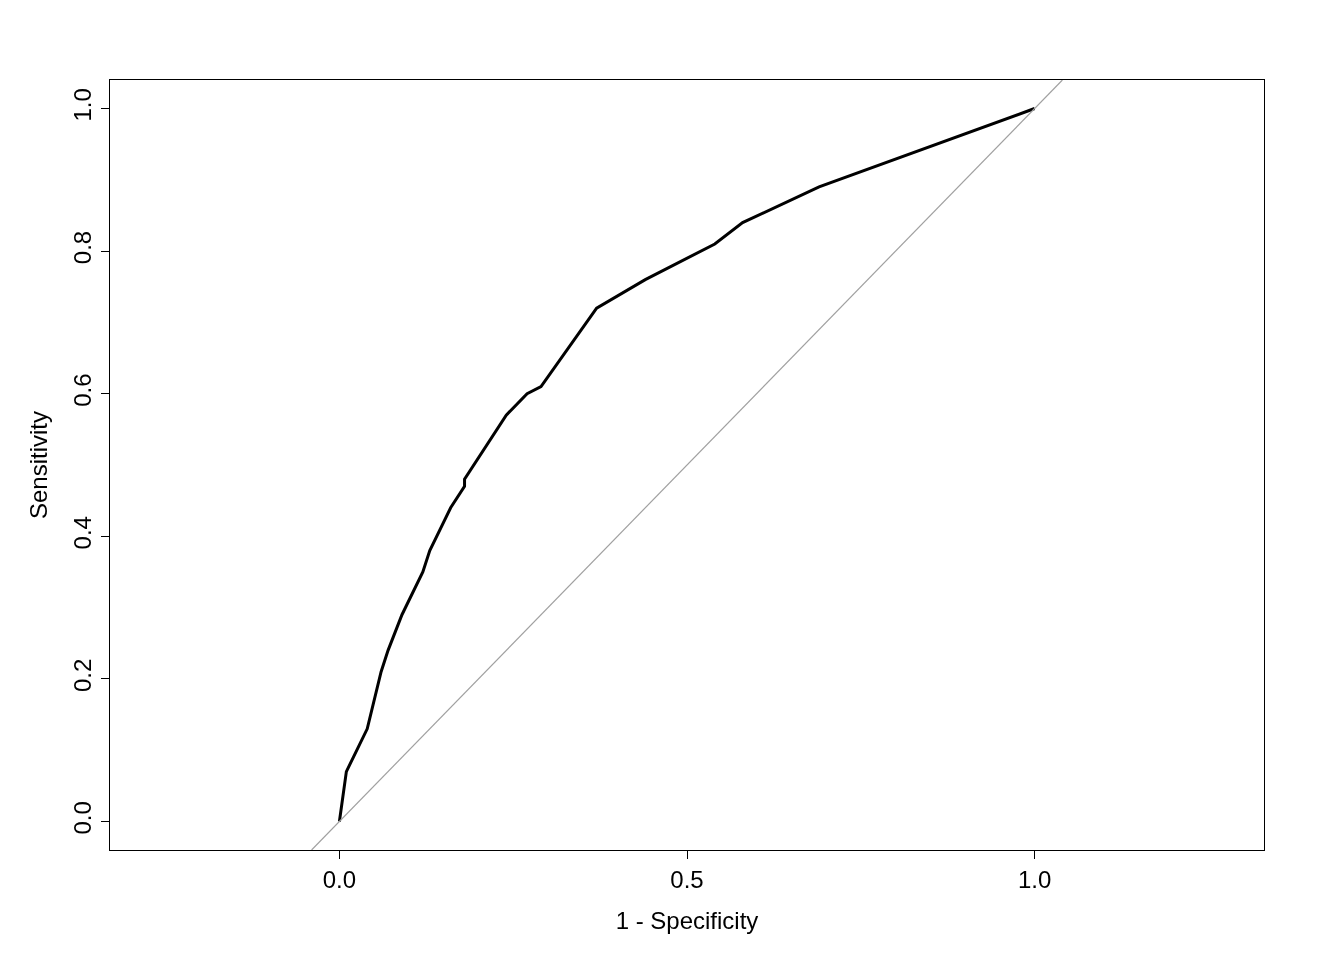 This screenshot has height=960, width=1344. Describe the element at coordinates (83, 675) in the screenshot. I see `y-tick-label: 0.2` at that location.